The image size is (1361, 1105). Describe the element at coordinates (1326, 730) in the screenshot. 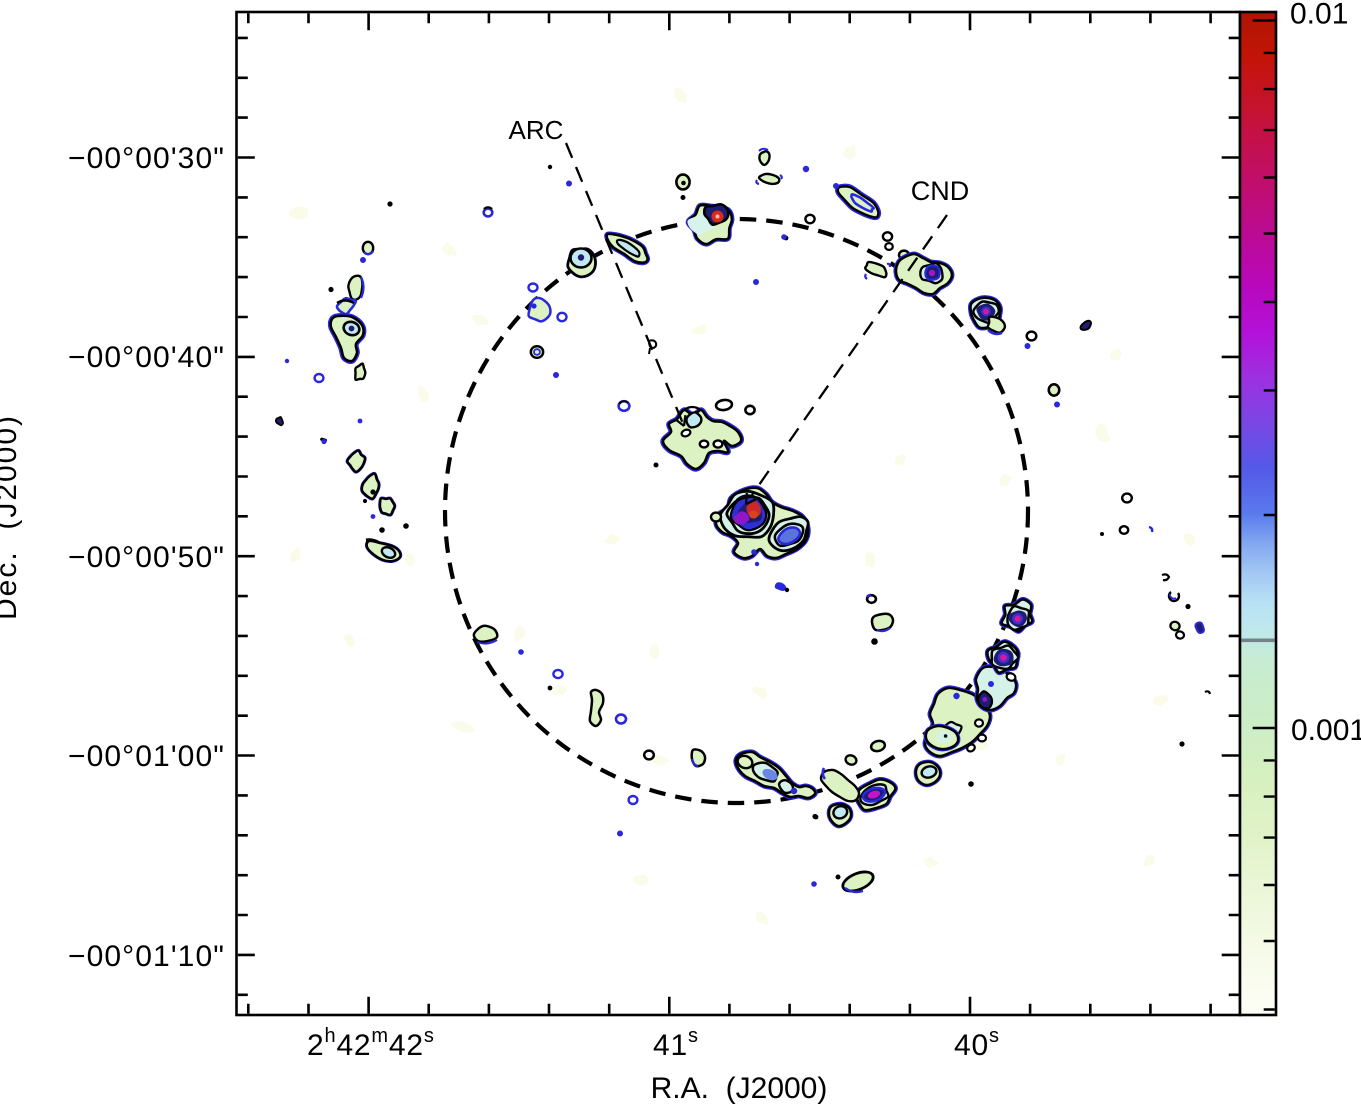

I see `svg-text: 0.001` at that location.